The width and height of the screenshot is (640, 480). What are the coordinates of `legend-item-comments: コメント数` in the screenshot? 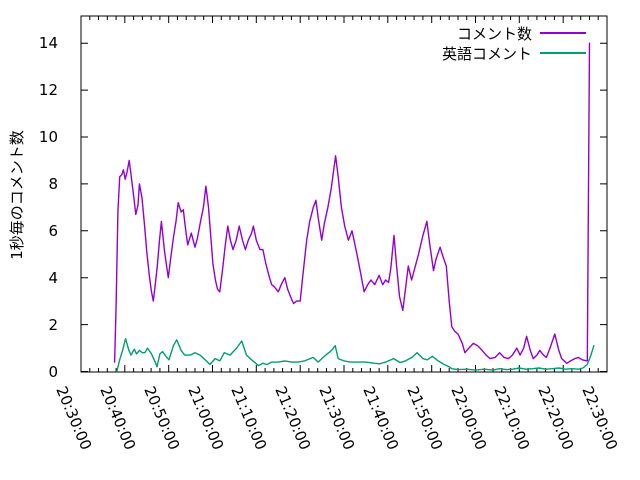 It's located at (514, 33).